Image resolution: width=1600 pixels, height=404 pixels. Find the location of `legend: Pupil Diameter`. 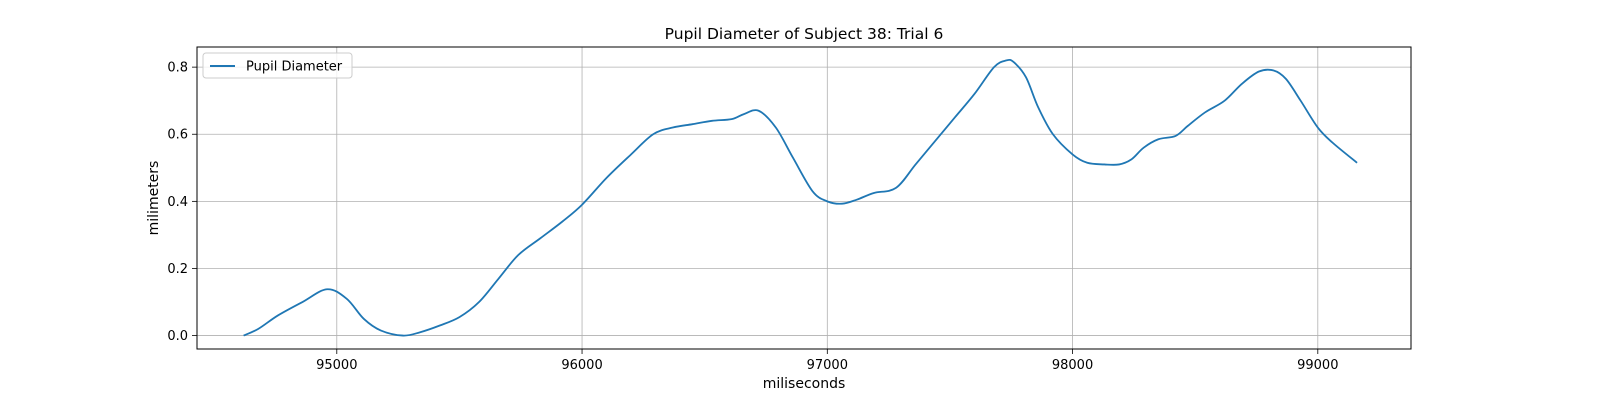

legend: Pupil Diameter is located at coordinates (277, 65).